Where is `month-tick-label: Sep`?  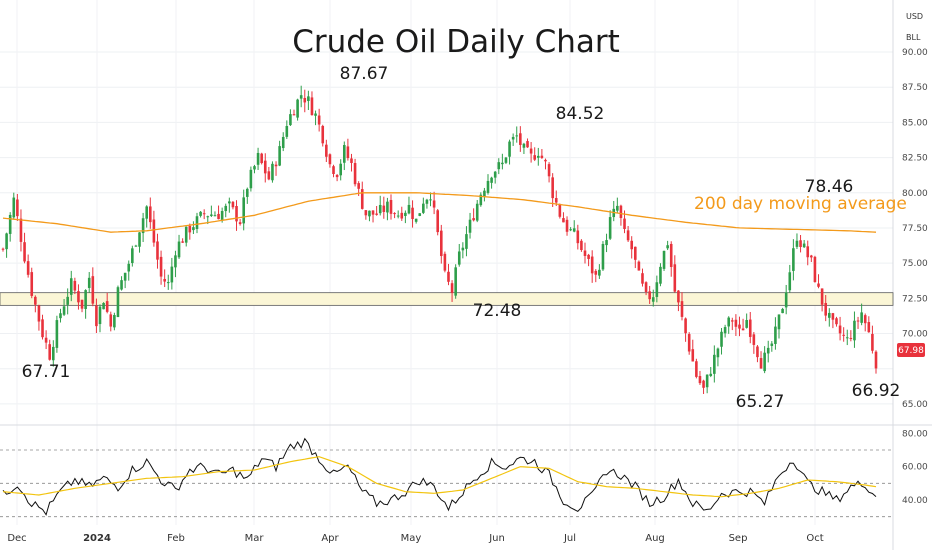
month-tick-label: Sep is located at coordinates (738, 538).